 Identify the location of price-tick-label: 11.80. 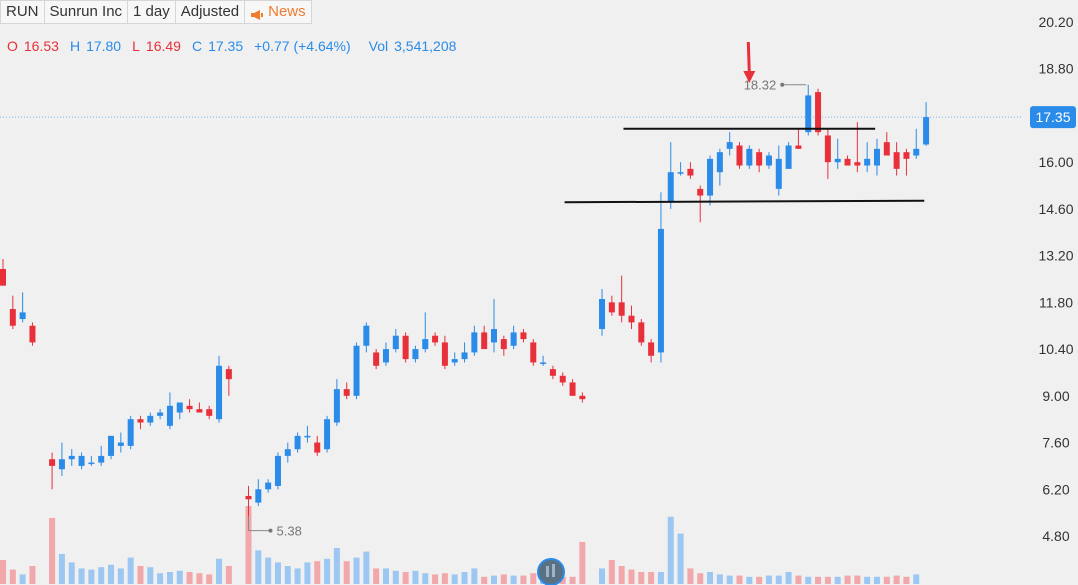
(1056, 302).